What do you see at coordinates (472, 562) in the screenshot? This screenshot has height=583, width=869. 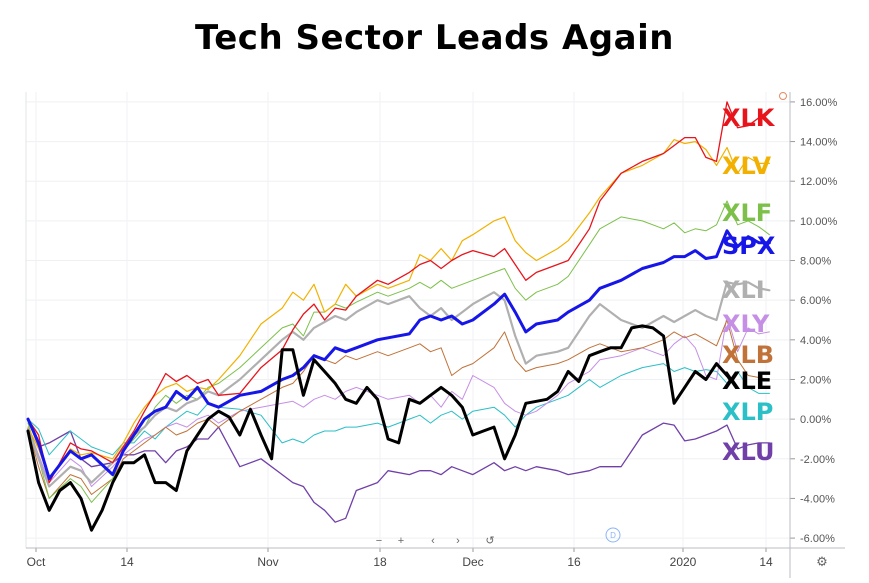 I see `x-tick-label: Dec` at bounding box center [472, 562].